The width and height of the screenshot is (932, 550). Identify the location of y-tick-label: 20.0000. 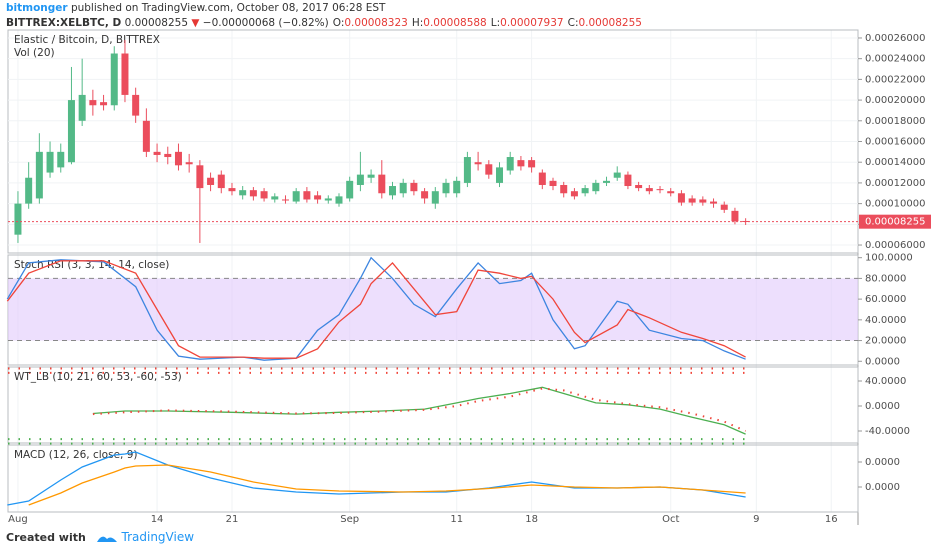
(885, 341).